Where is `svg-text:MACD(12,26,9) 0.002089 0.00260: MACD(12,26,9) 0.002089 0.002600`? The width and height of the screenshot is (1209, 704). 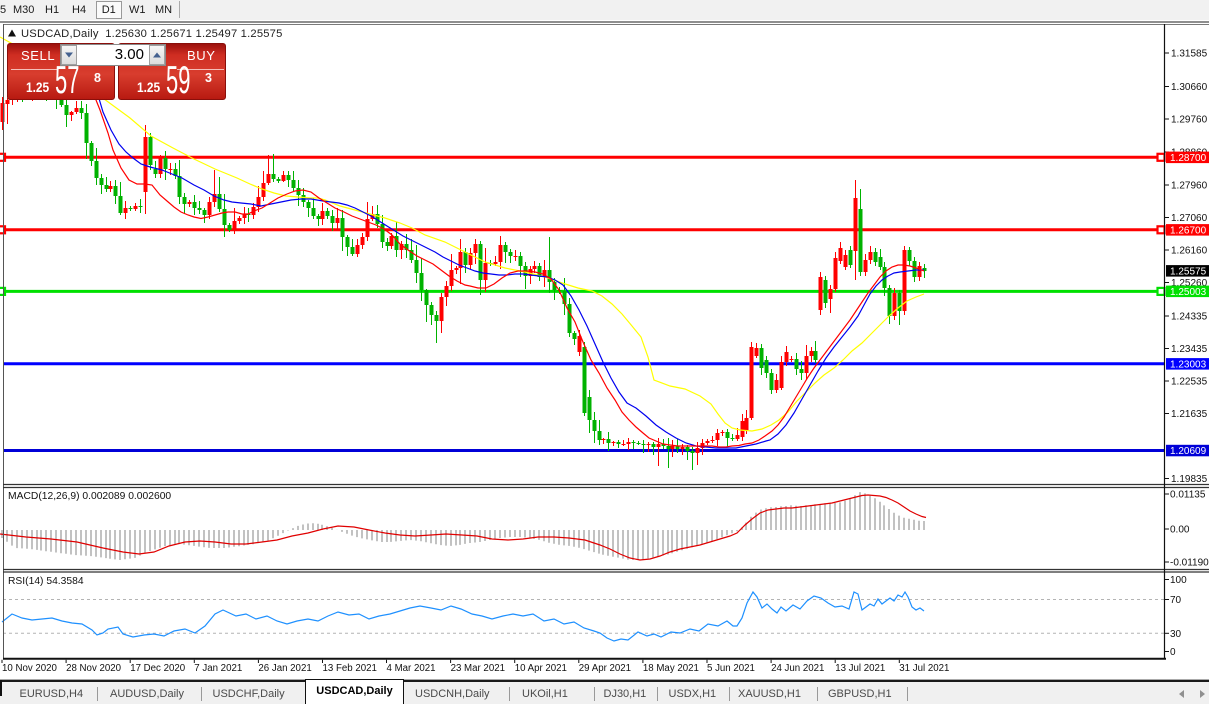 svg-text:MACD(12,26,9) 0.002089 0.00260: MACD(12,26,9) 0.002089 0.002600 is located at coordinates (89, 496).